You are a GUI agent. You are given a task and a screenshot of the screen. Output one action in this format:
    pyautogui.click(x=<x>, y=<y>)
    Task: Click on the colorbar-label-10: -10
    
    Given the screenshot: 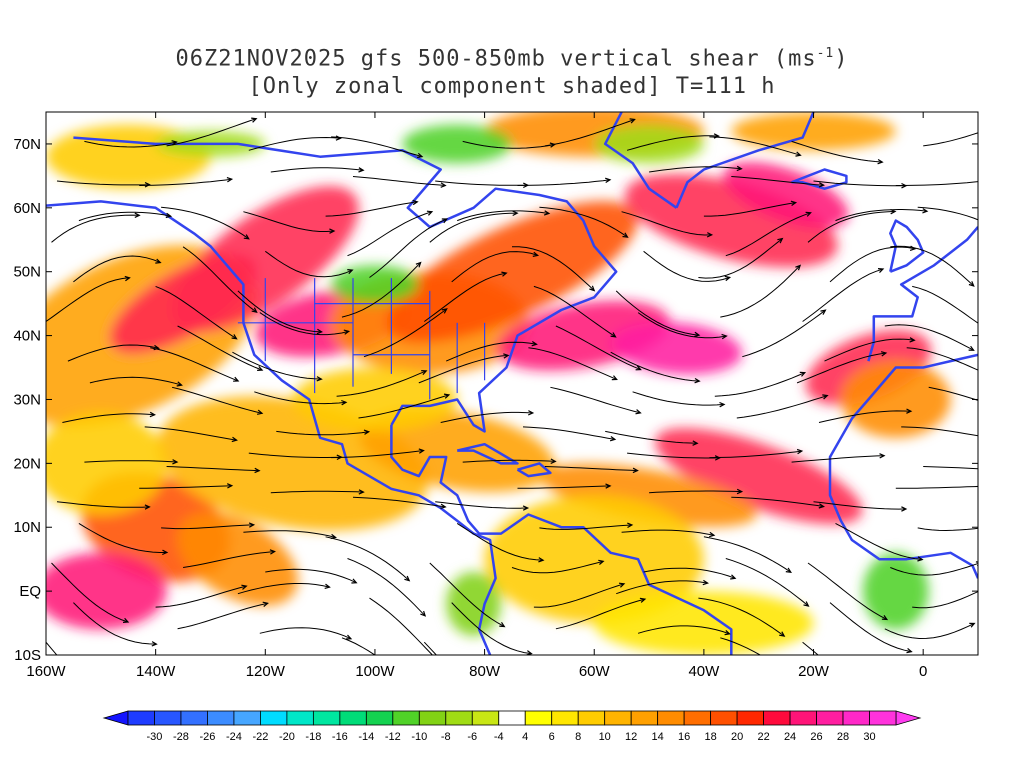 What is the action you would take?
    pyautogui.click(x=419, y=737)
    